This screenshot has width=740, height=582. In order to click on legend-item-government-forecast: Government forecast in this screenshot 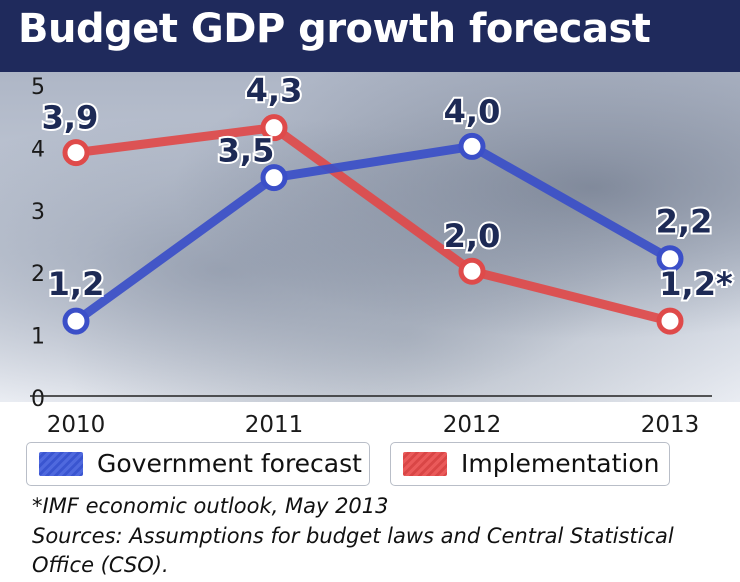, I will do `click(198, 464)`.